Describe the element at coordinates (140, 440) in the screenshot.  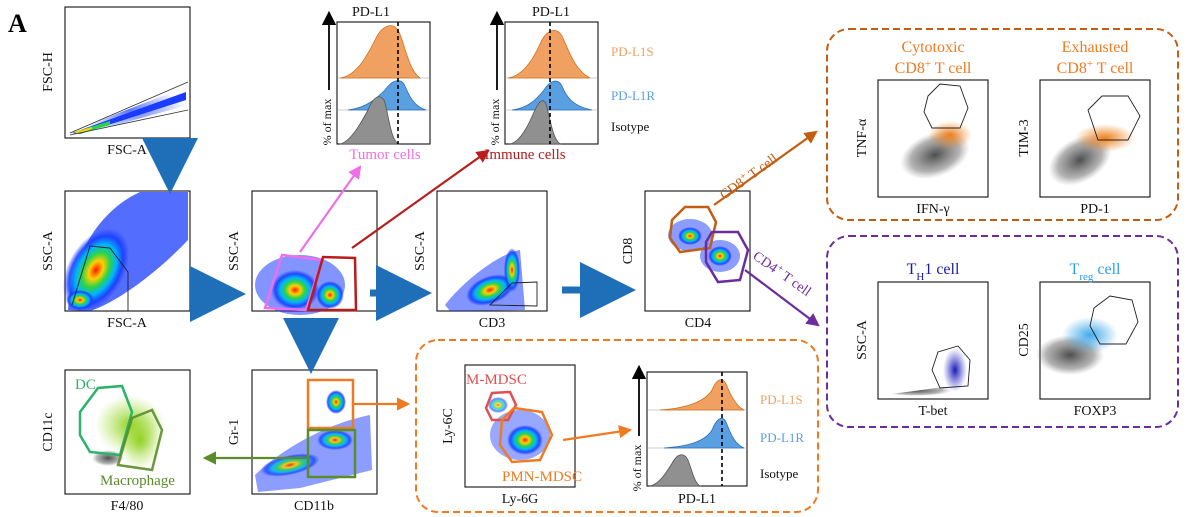
I see `macrophage-gate` at that location.